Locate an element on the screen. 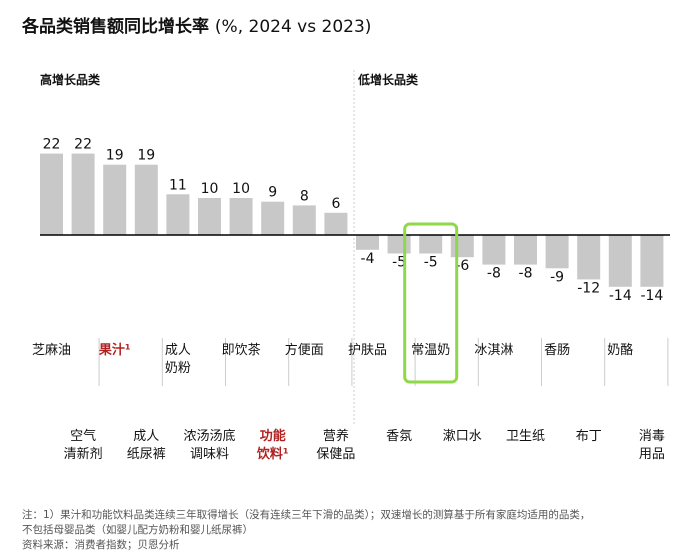 The height and width of the screenshot is (553, 700). source-note: 资料来源：消费者指数；贝恩分析 is located at coordinates (101, 545).